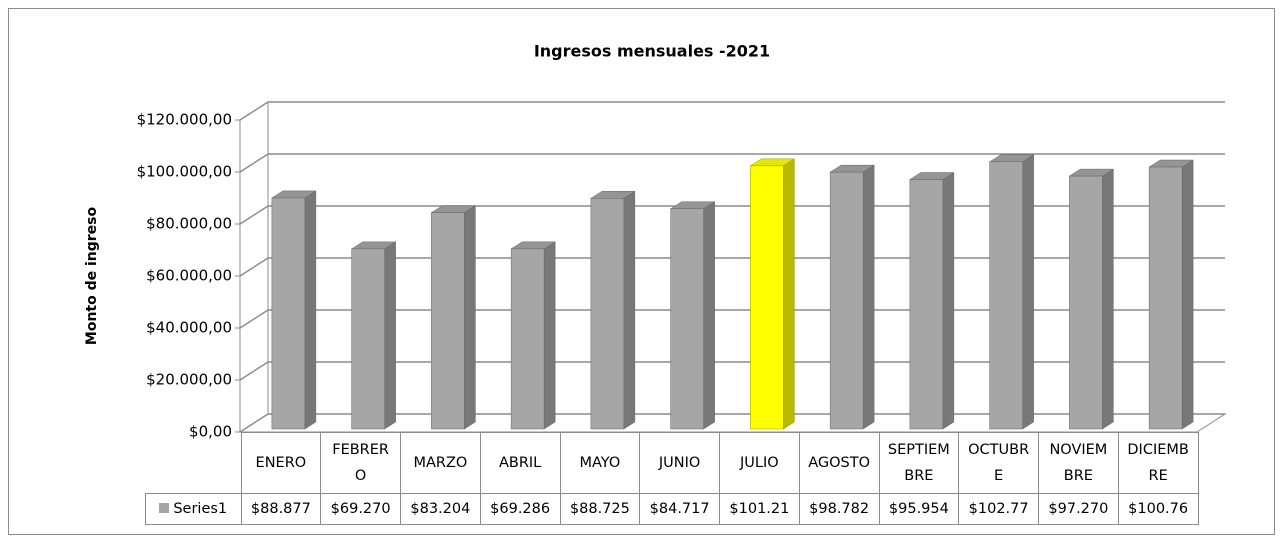 This screenshot has width=1283, height=542. Describe the element at coordinates (184, 172) in the screenshot. I see `y-tick-label: $100.000,00` at that location.